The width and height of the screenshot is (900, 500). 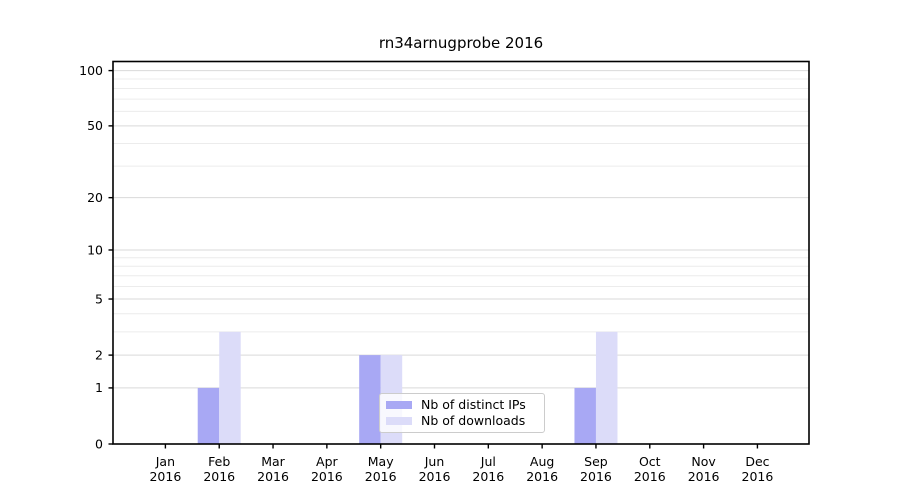 What do you see at coordinates (219, 461) in the screenshot?
I see `x-tick-label-month: Feb` at bounding box center [219, 461].